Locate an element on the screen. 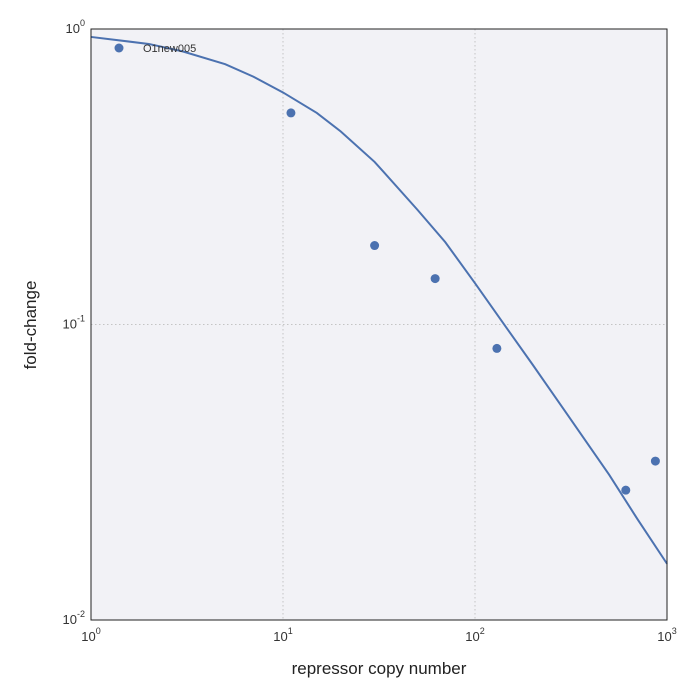 Image resolution: width=700 pixels, height=700 pixels. y-tick-label: 10⁻¹ is located at coordinates (74, 323).